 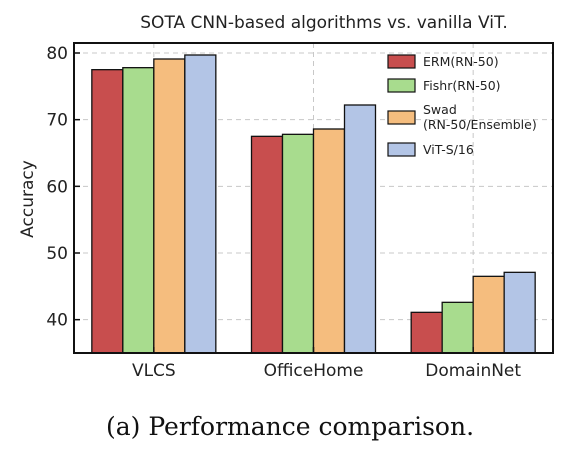 I want to click on y-tick-label: 80, so click(x=57, y=54).